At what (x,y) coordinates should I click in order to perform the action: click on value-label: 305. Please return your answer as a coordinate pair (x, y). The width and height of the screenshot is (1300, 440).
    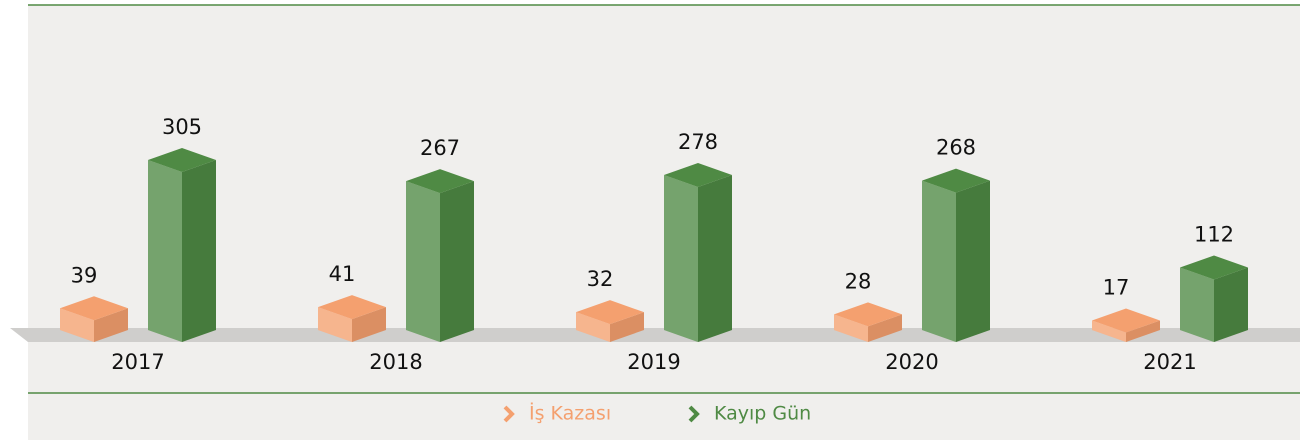
    Looking at the image, I should click on (182, 127).